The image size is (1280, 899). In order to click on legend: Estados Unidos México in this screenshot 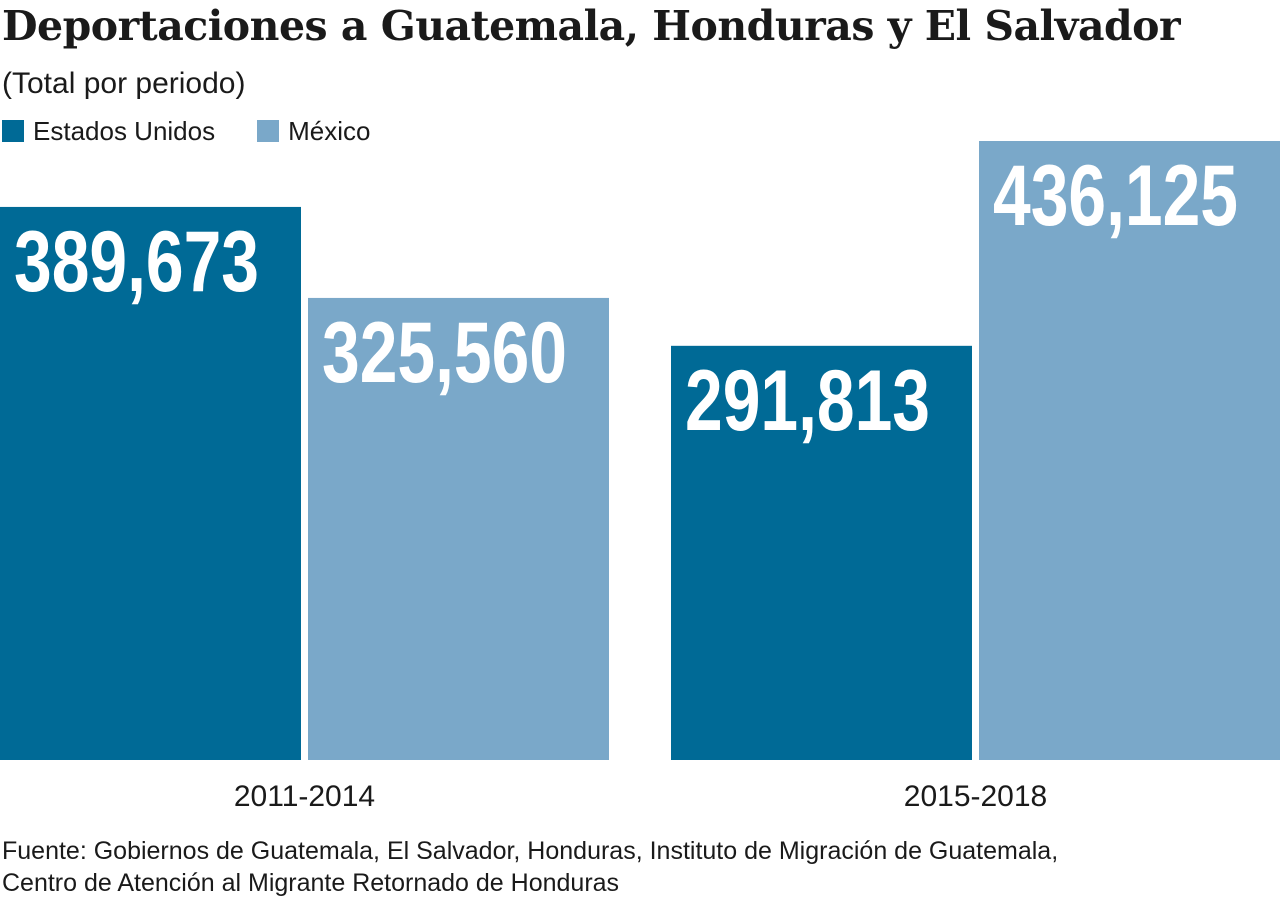, I will do `click(207, 131)`.